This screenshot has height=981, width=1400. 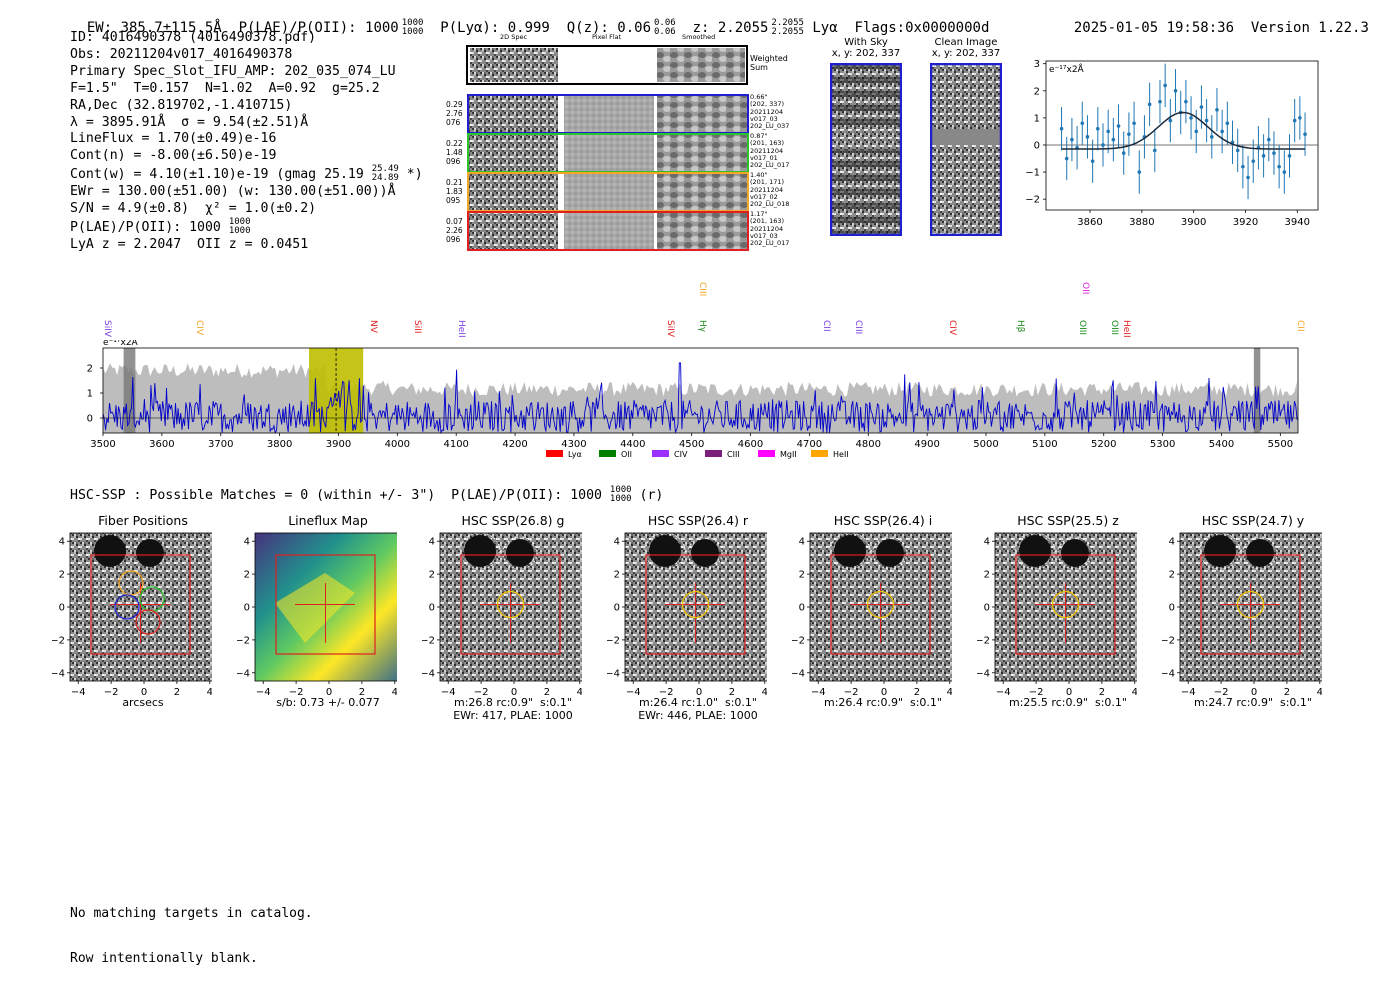 What do you see at coordinates (1089, 222) in the screenshot?
I see `fit-xtick: 3860` at bounding box center [1089, 222].